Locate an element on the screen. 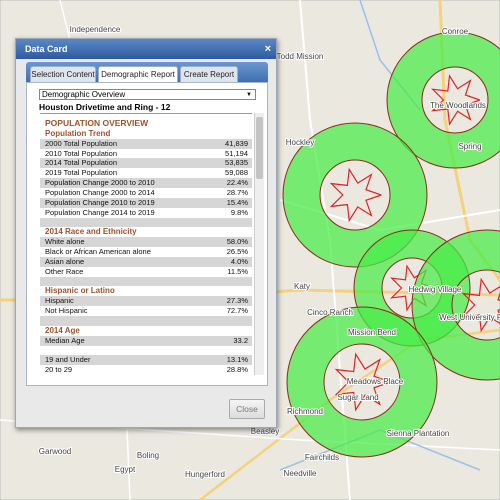  group-heading-row: 2014 Race and Ethnicity is located at coordinates (146, 232).